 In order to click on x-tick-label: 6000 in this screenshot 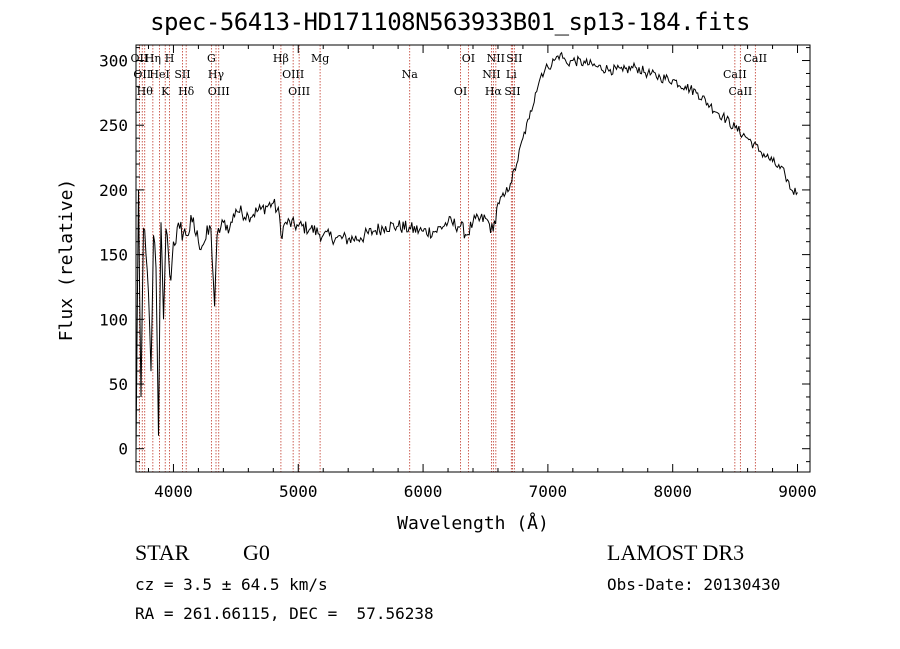, I will do `click(423, 491)`.